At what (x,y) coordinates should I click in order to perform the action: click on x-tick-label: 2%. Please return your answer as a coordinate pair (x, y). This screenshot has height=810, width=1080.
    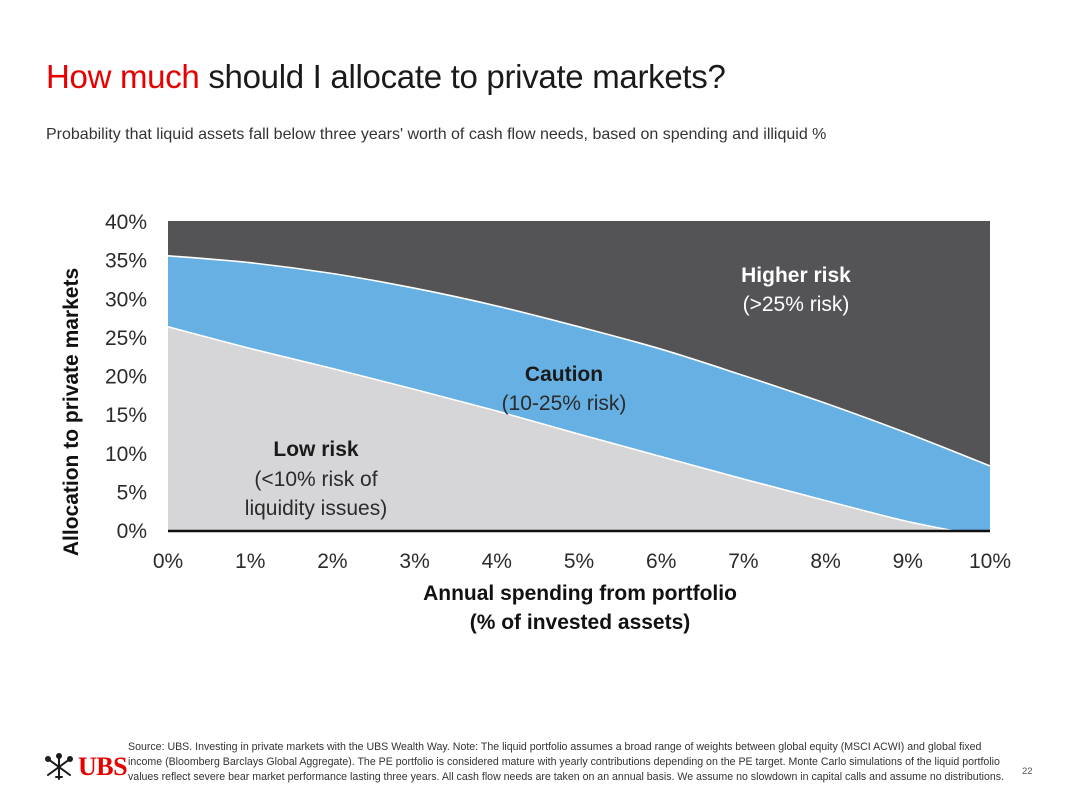
    Looking at the image, I should click on (332, 561).